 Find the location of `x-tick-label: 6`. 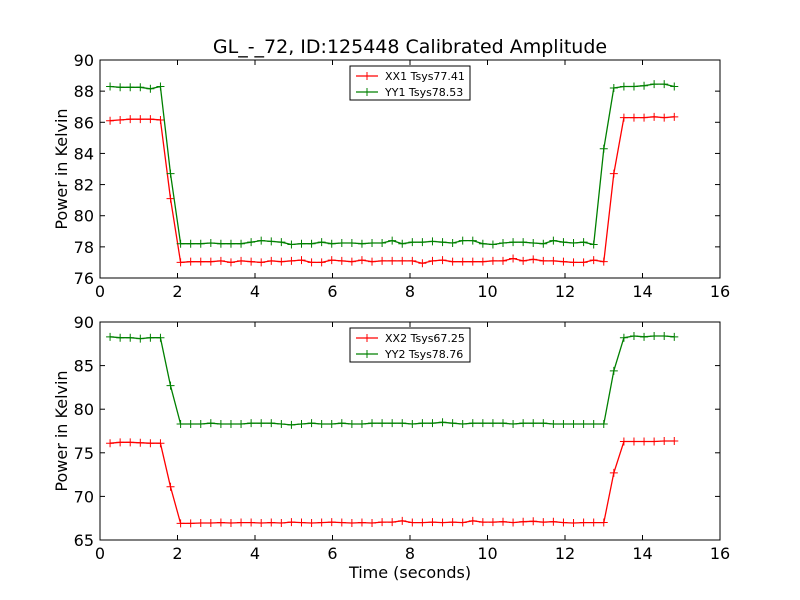

x-tick-label: 6 is located at coordinates (332, 291).